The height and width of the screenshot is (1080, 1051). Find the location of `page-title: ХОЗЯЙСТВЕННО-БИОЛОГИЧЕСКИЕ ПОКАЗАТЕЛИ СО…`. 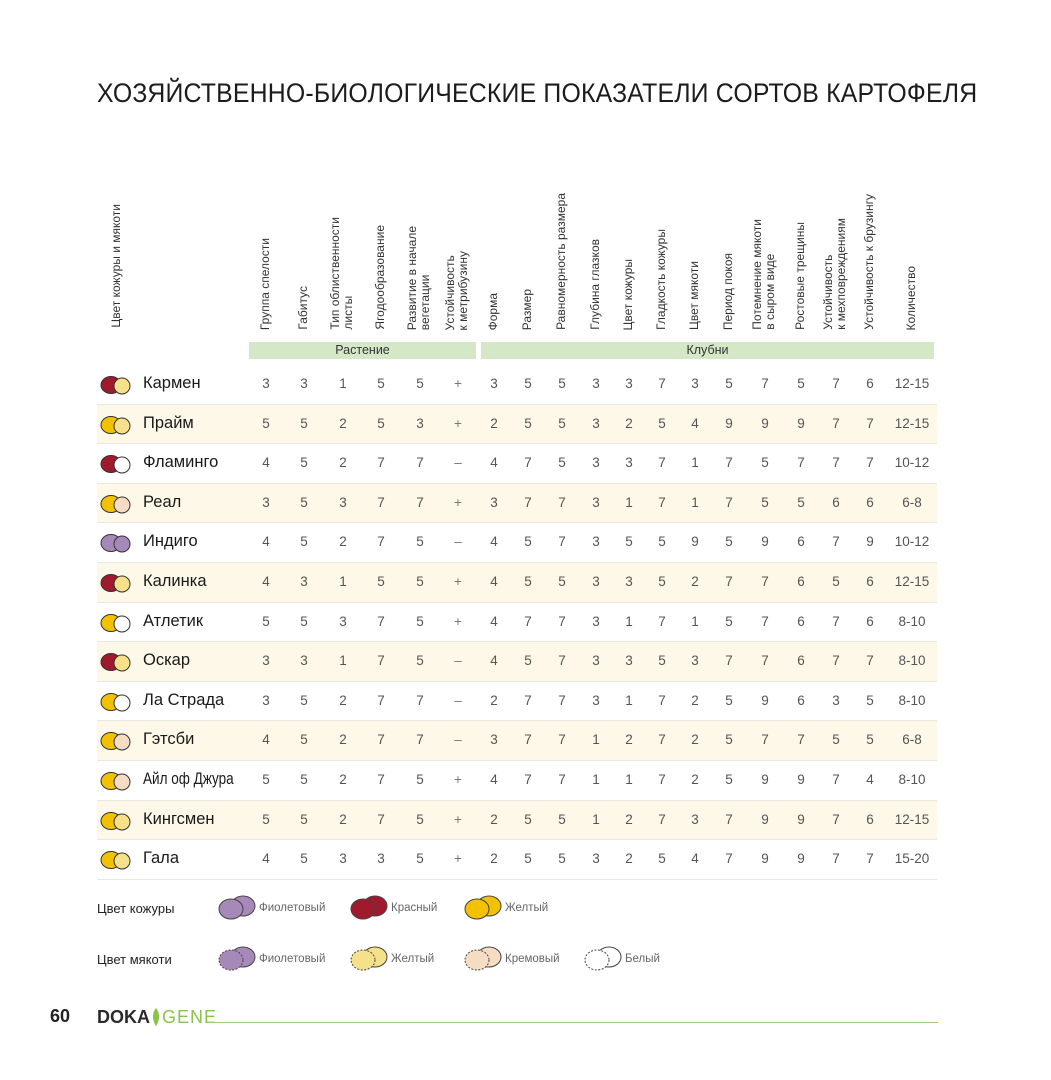

page-title: ХОЗЯЙСТВЕННО-БИОЛОГИЧЕСКИЕ ПОКАЗАТЕЛИ СО… is located at coordinates (537, 93).